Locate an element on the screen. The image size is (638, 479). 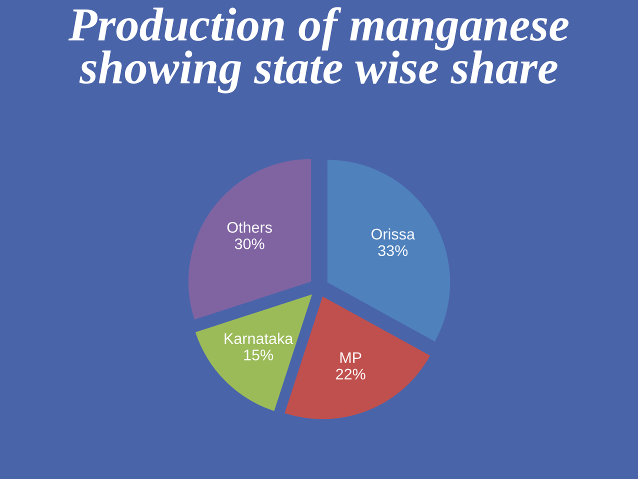
slice-label: Orissa is located at coordinates (393, 234).